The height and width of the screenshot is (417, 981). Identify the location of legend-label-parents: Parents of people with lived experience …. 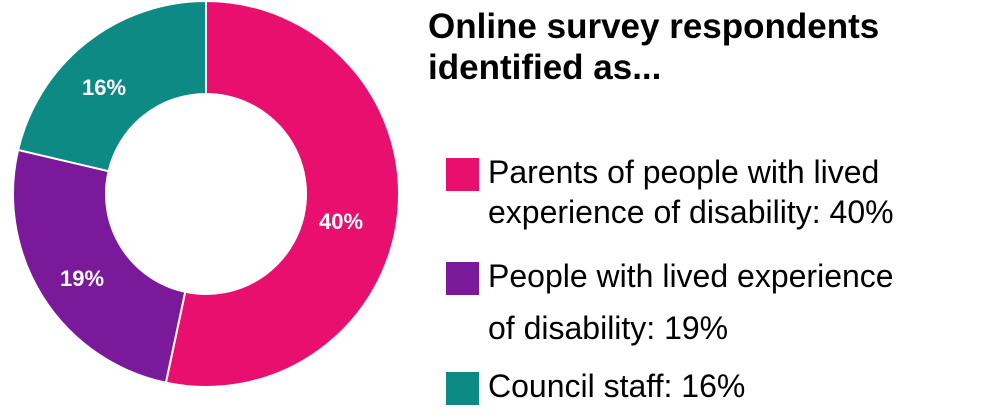
(691, 192).